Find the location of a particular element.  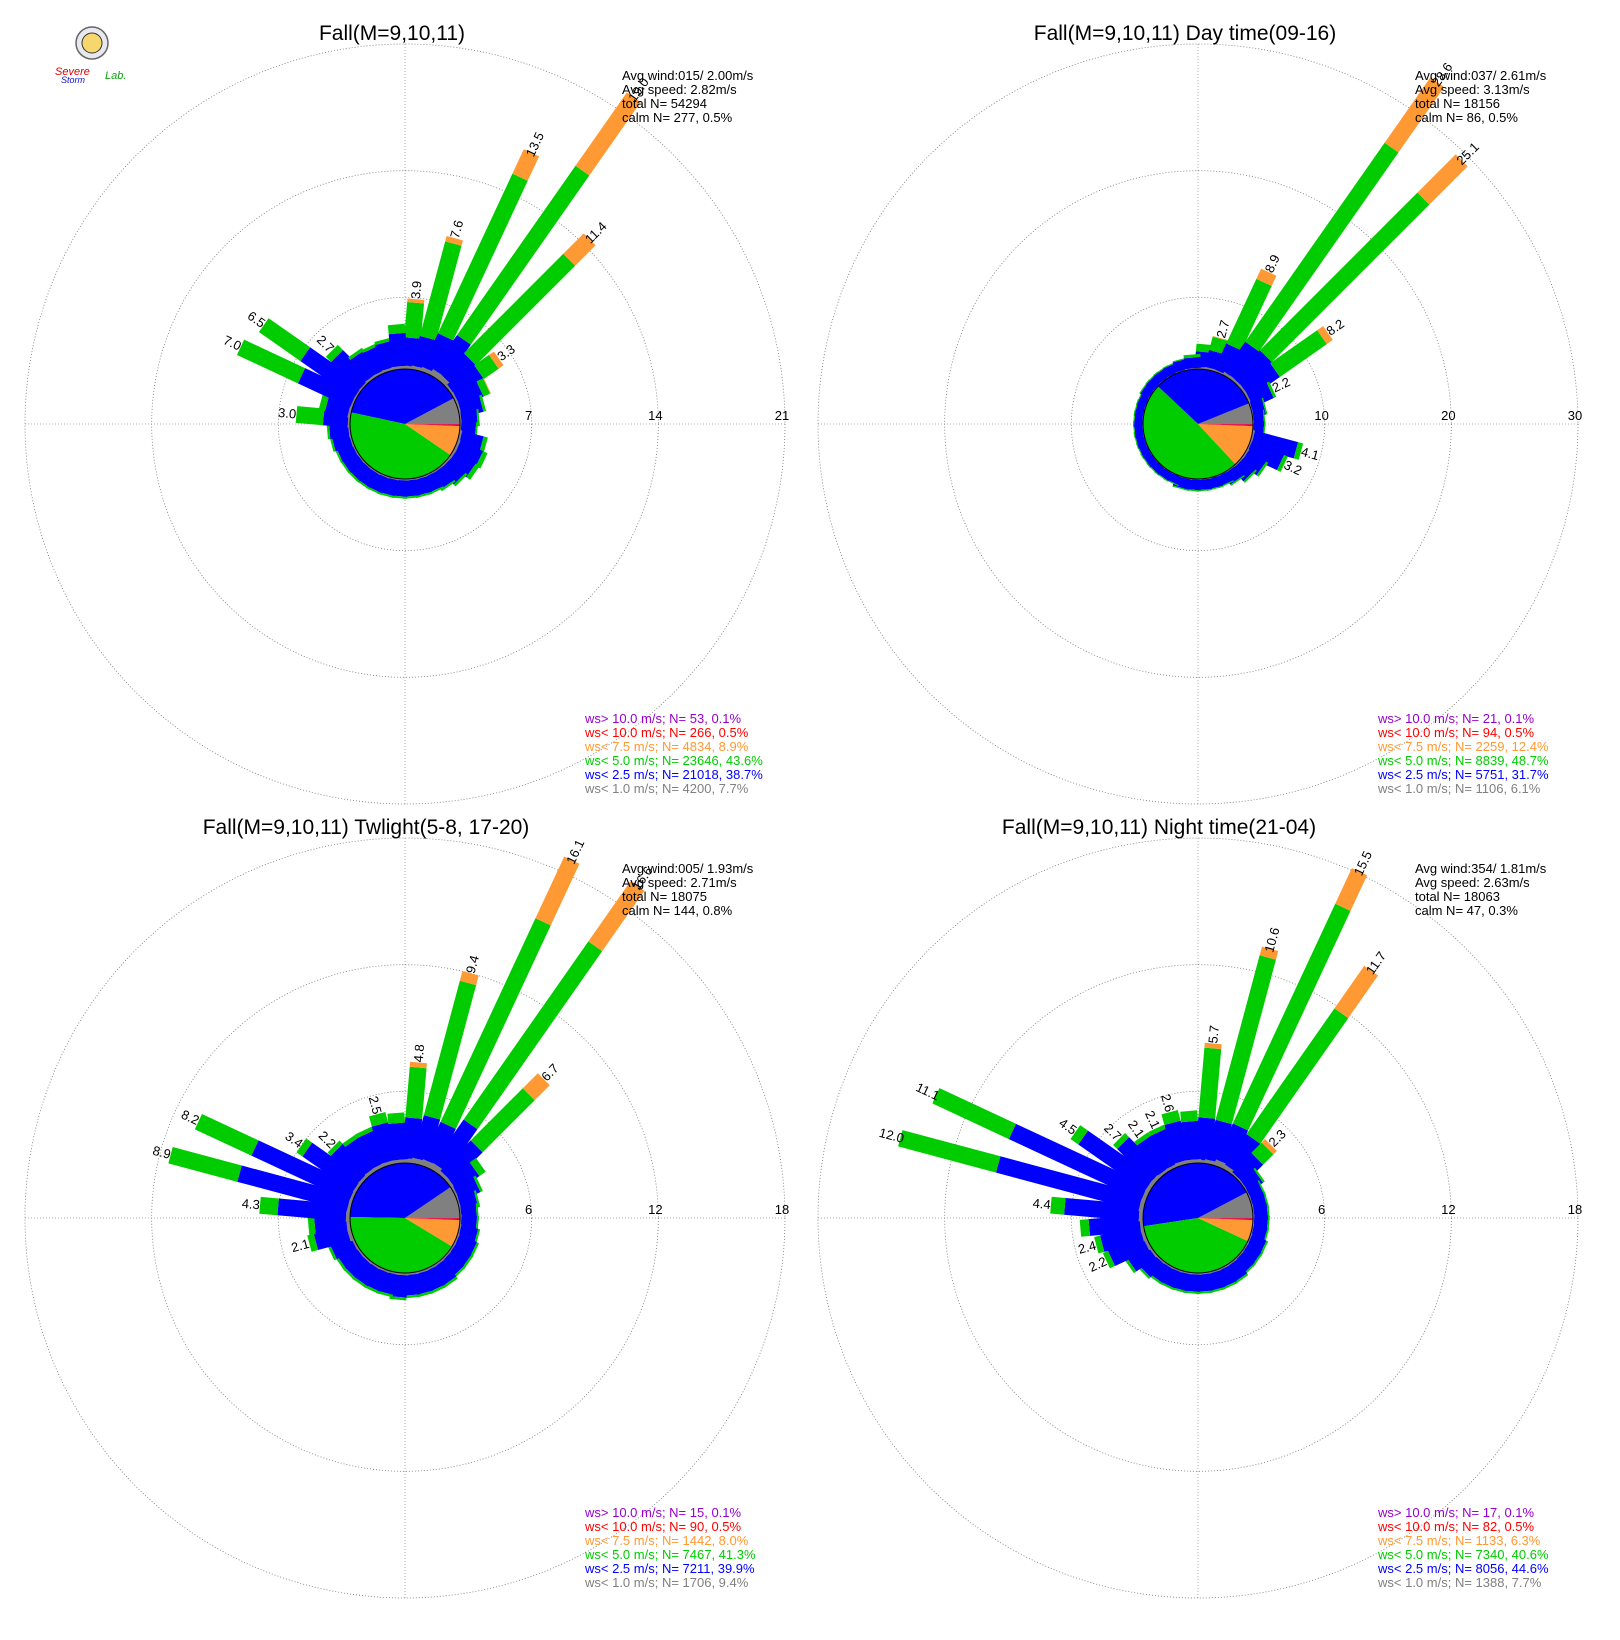

rose-bar is located at coordinates (1191, 1137).